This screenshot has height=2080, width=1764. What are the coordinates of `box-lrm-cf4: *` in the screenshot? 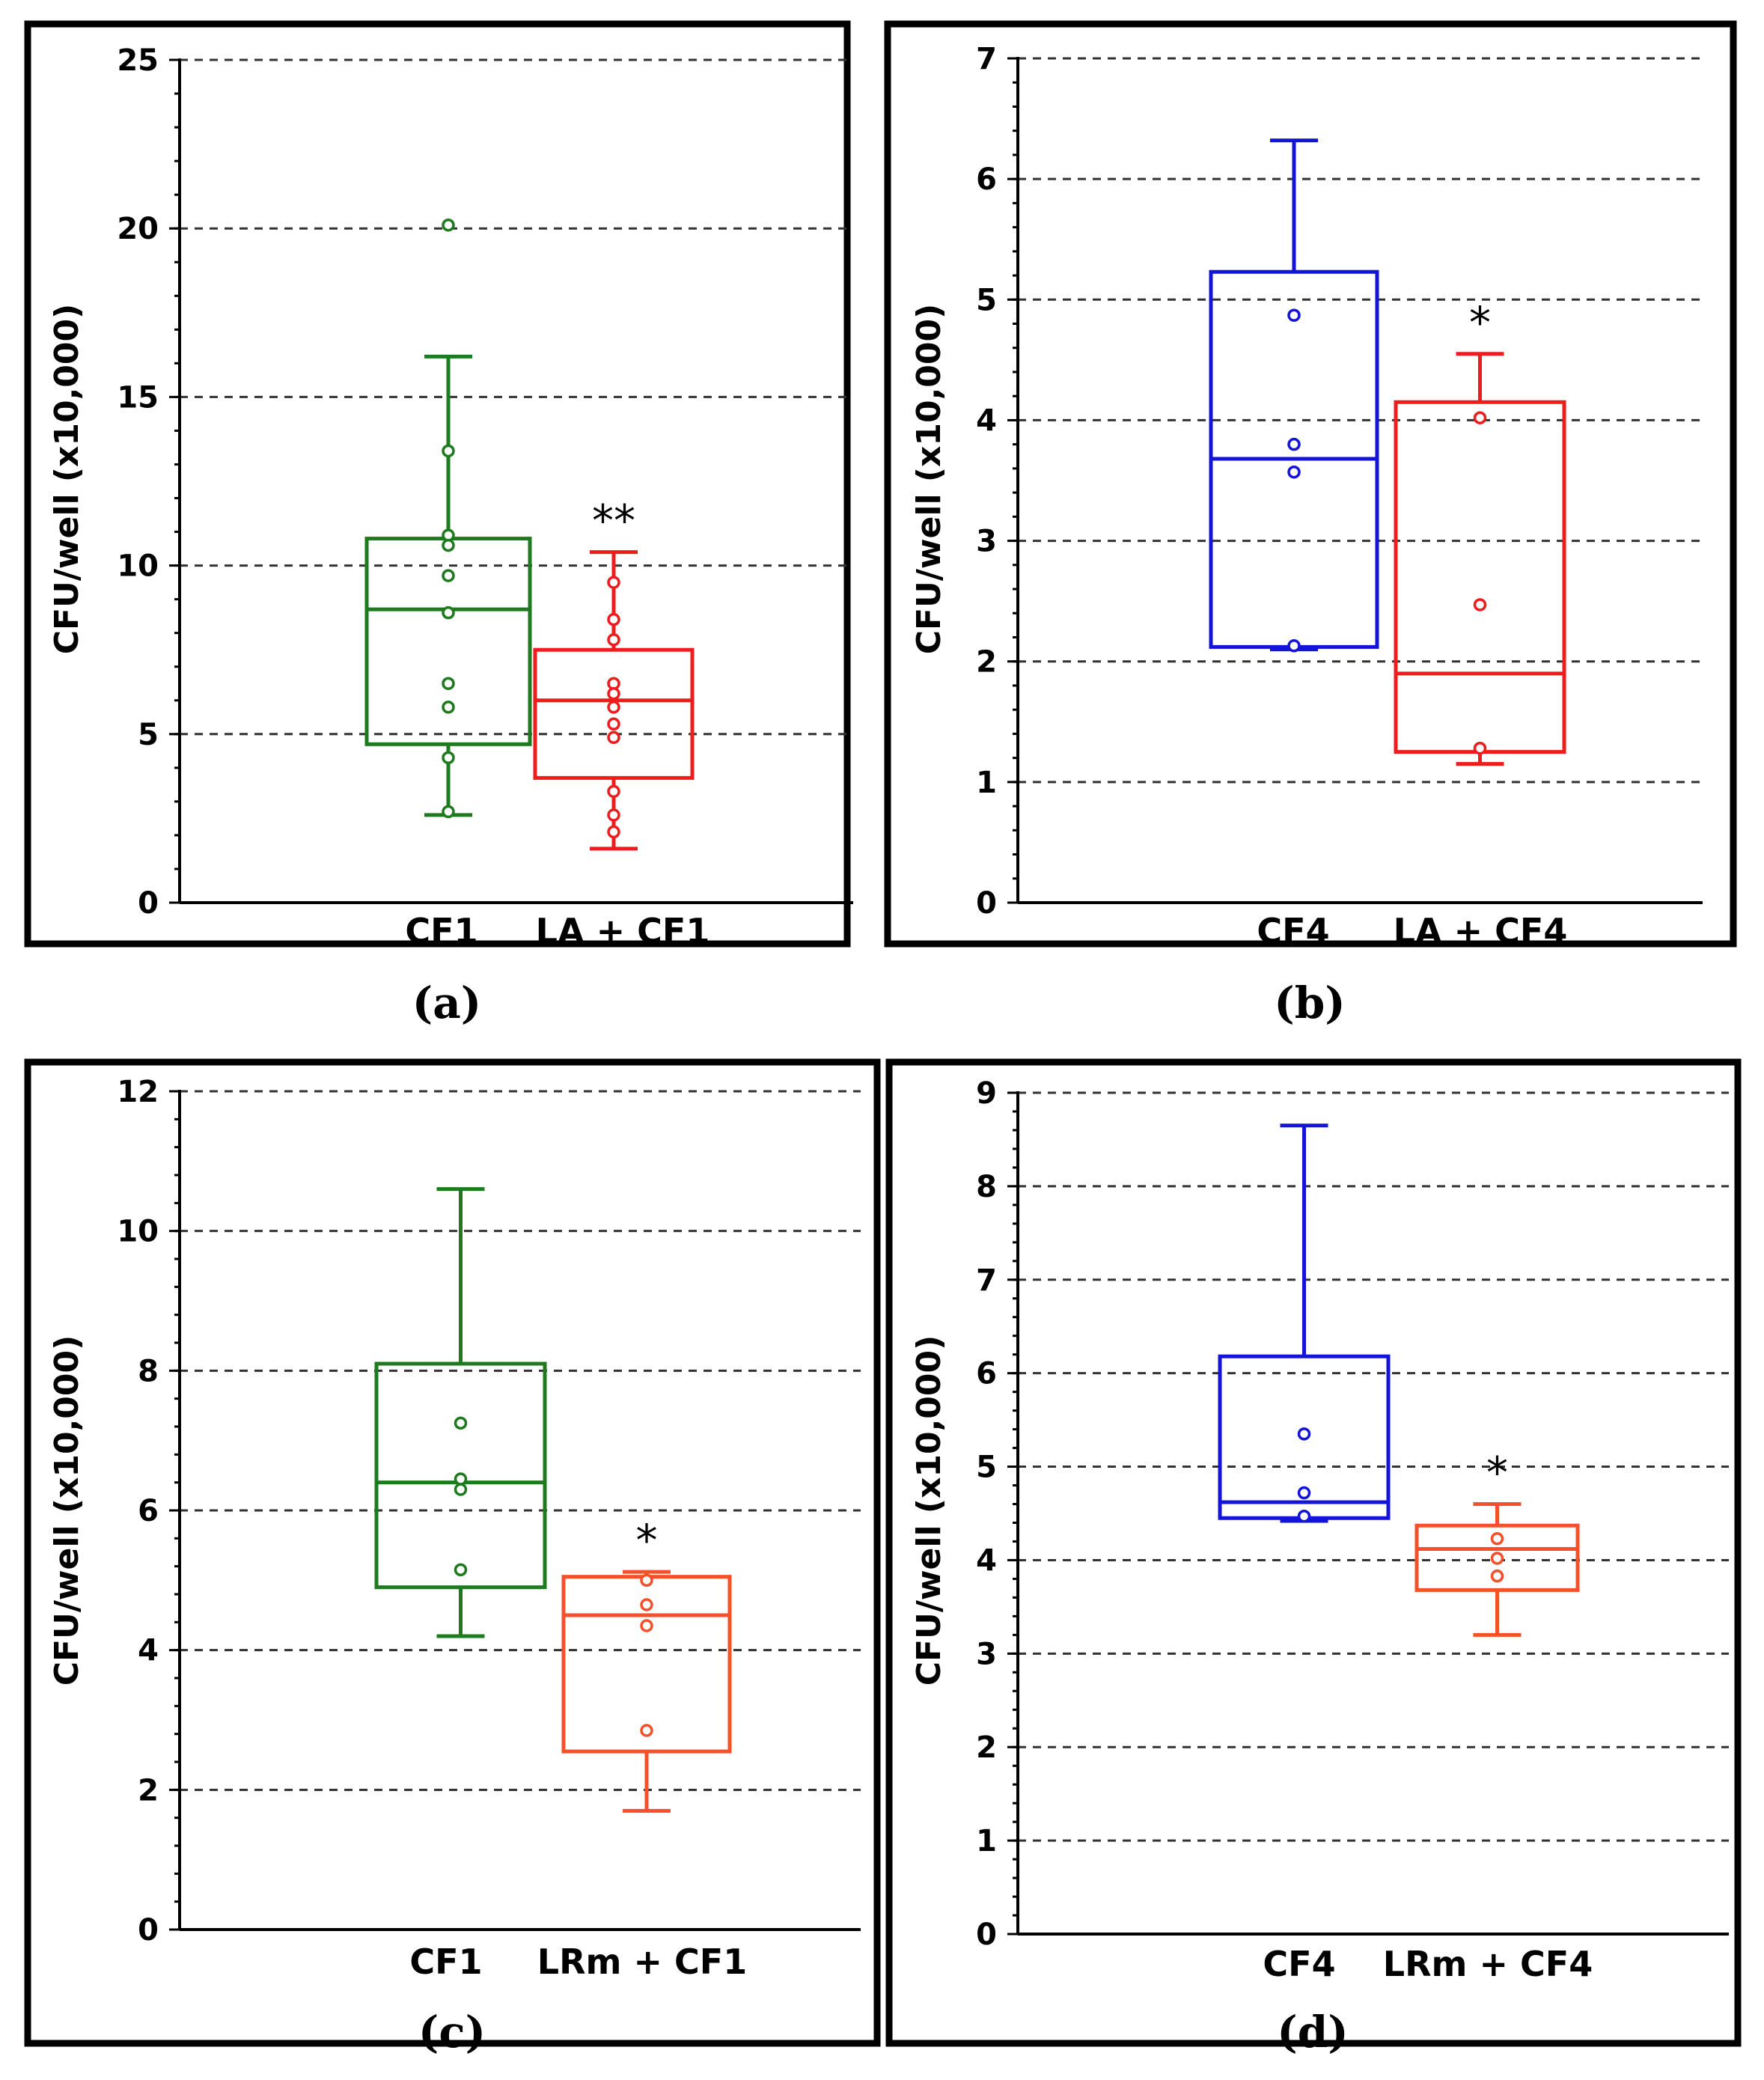 It's located at (1497, 1542).